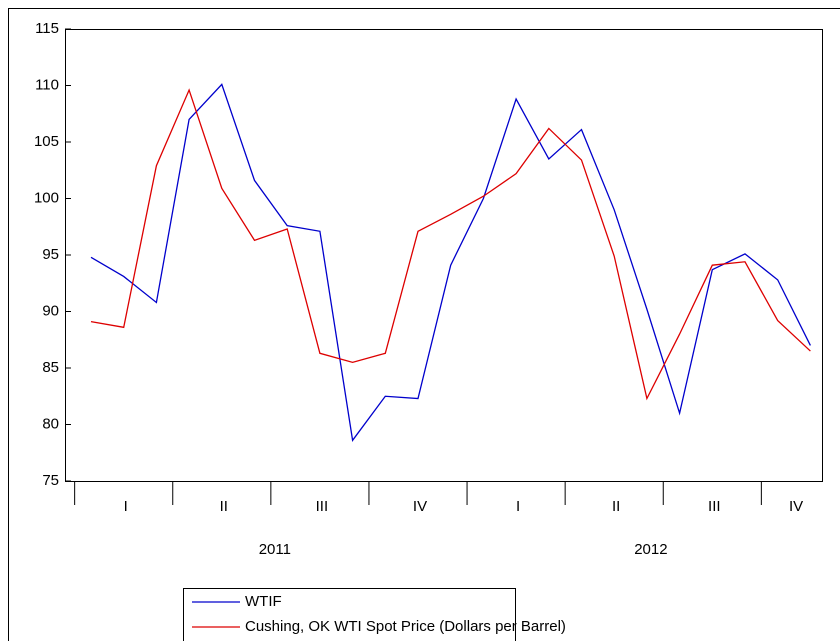 The image size is (840, 641). Describe the element at coordinates (47, 28) in the screenshot. I see `y-tick-label: 115` at that location.